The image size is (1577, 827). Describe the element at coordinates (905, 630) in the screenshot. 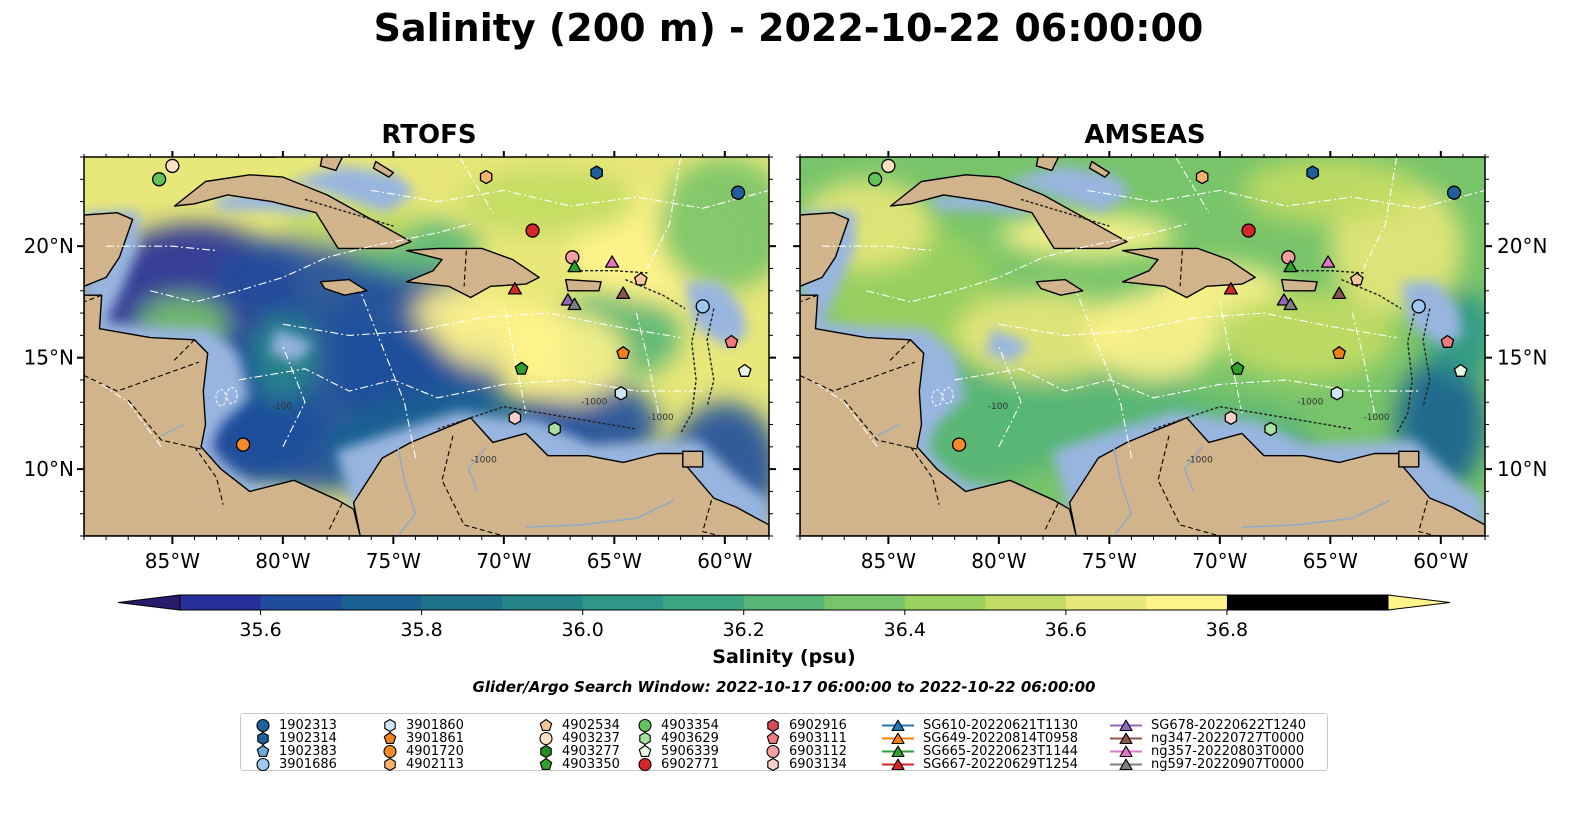

I see `colorbar-tick-label: 36.4` at that location.